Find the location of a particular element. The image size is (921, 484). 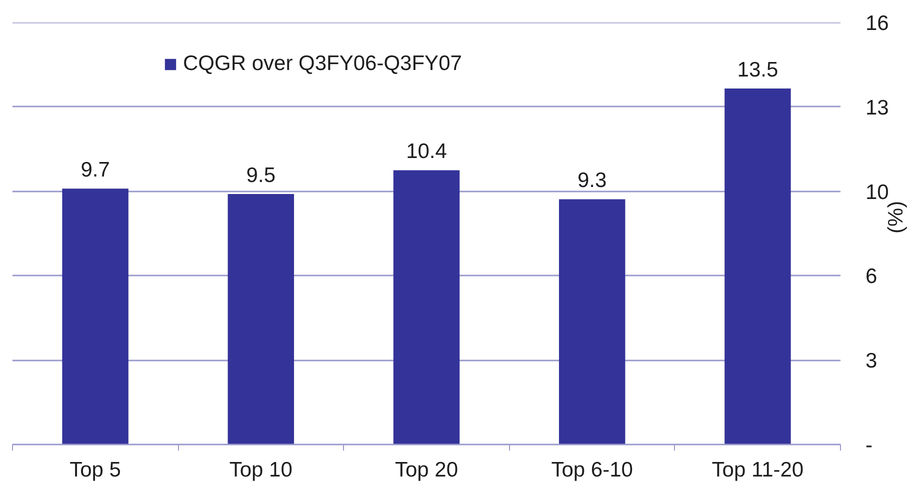

y-tick-label: 16 is located at coordinates (877, 23).